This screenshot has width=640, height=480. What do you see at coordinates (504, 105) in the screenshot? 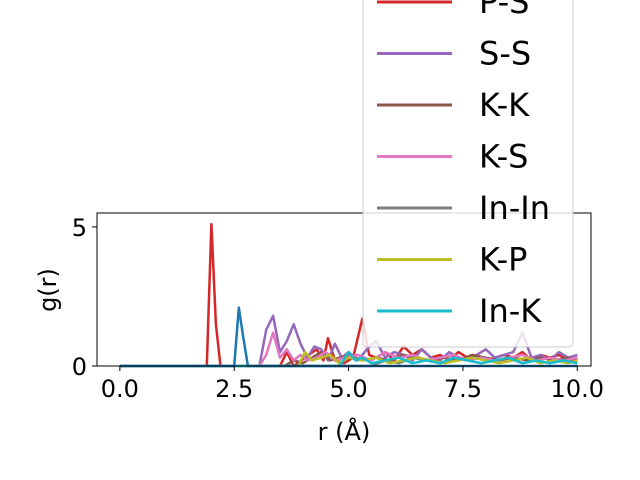
I see `legend-label-k-k: K-K` at bounding box center [504, 105].